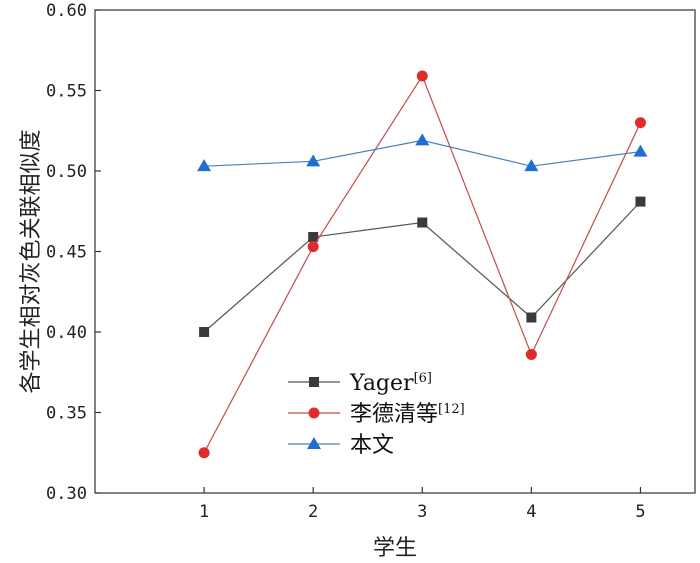  Describe the element at coordinates (422, 512) in the screenshot. I see `x-tick-label: 3` at that location.